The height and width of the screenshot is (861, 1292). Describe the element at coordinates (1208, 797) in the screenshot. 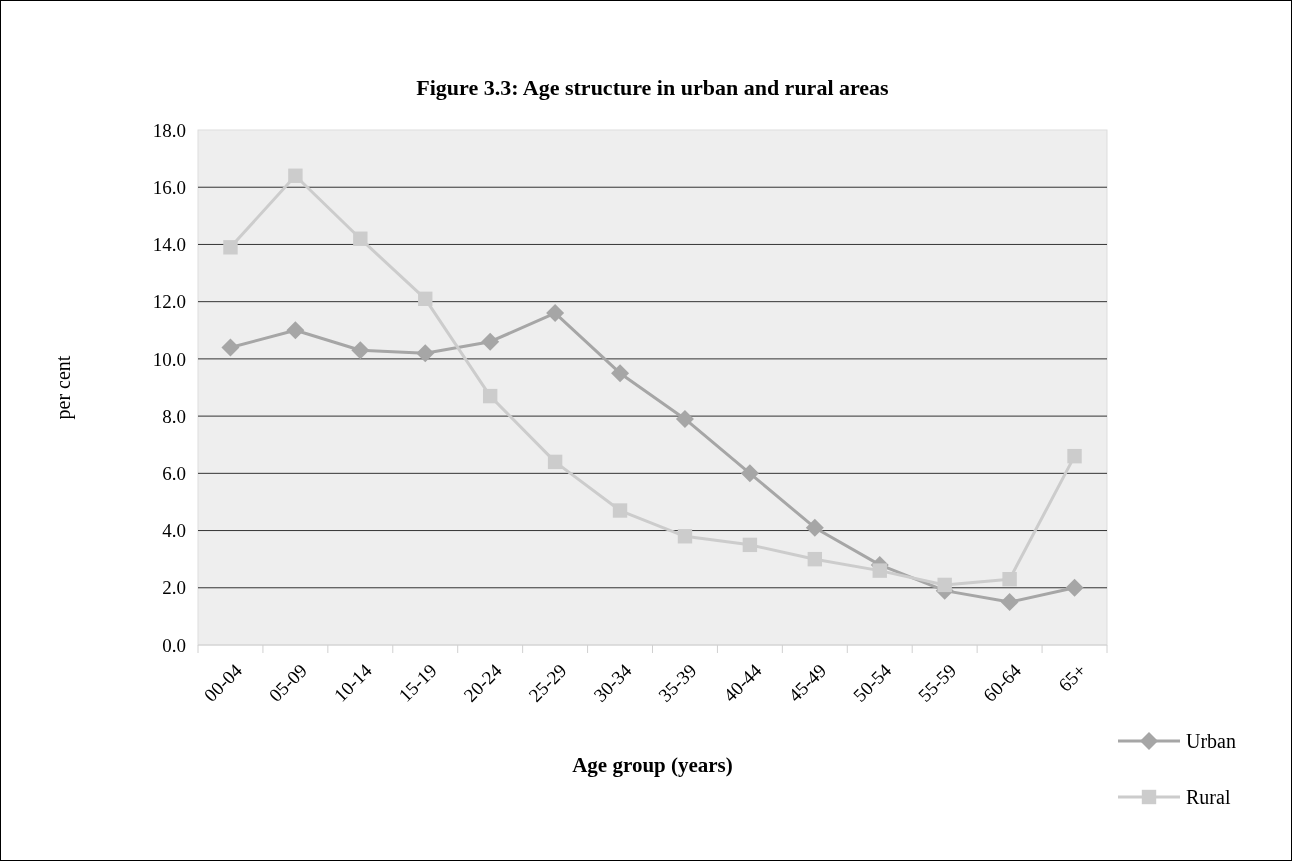

I see `legend-label: Rural` at that location.